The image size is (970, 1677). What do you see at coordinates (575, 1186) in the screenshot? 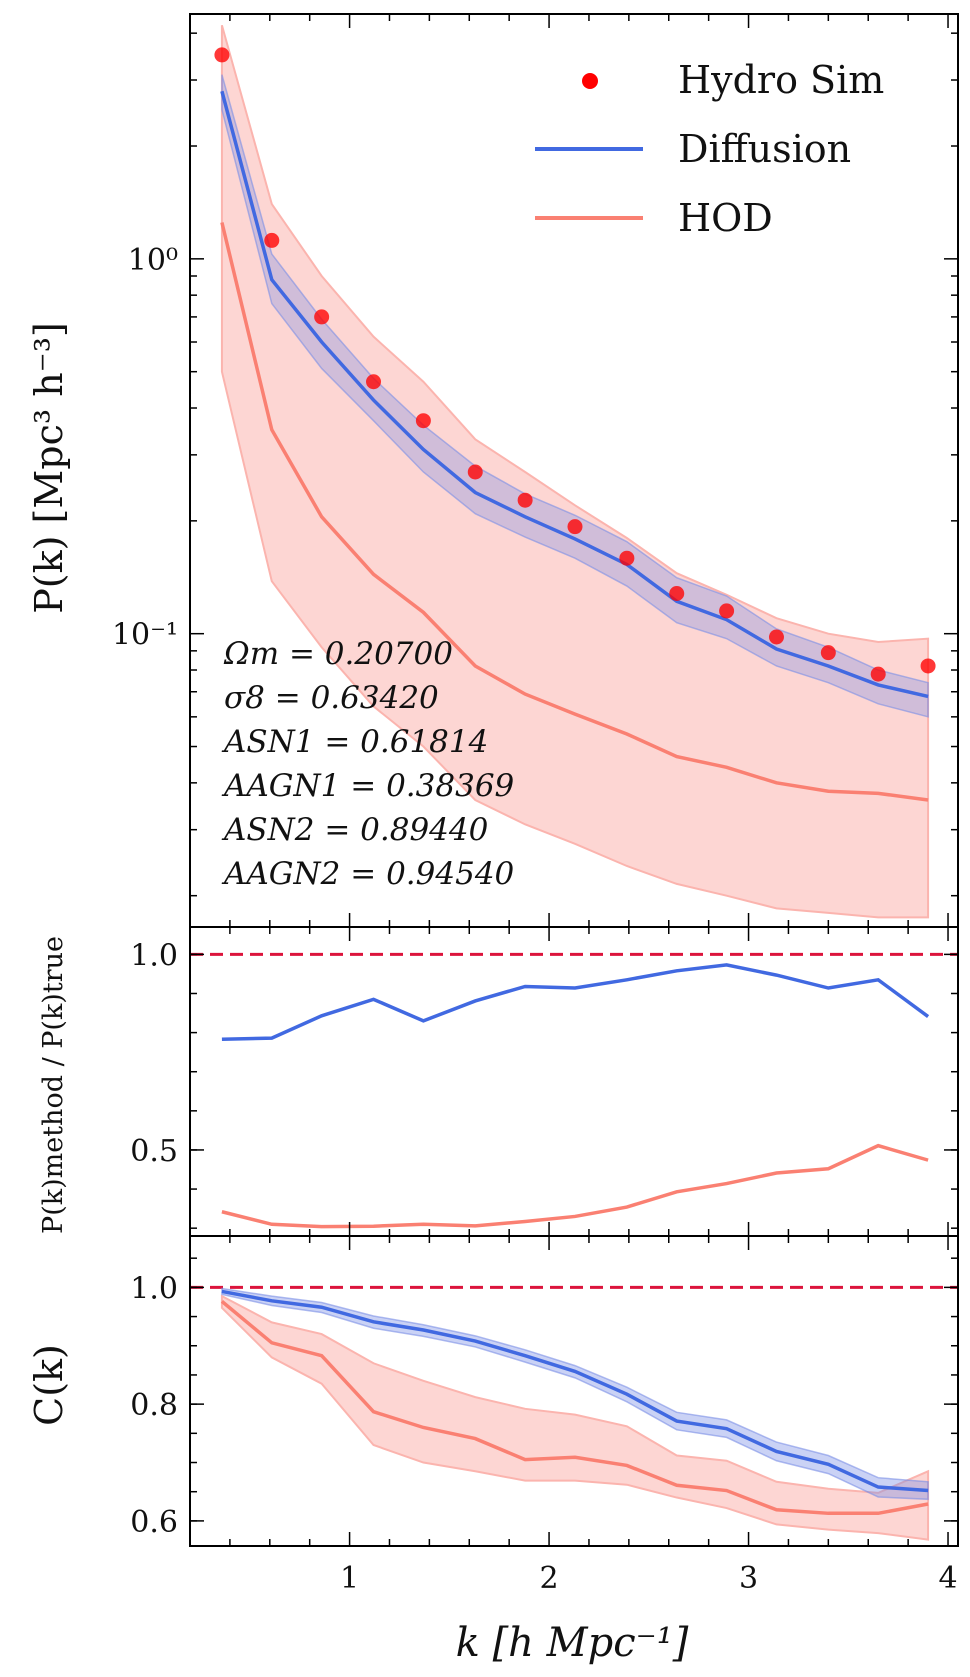
I see `ratio-hod-line` at bounding box center [575, 1186].